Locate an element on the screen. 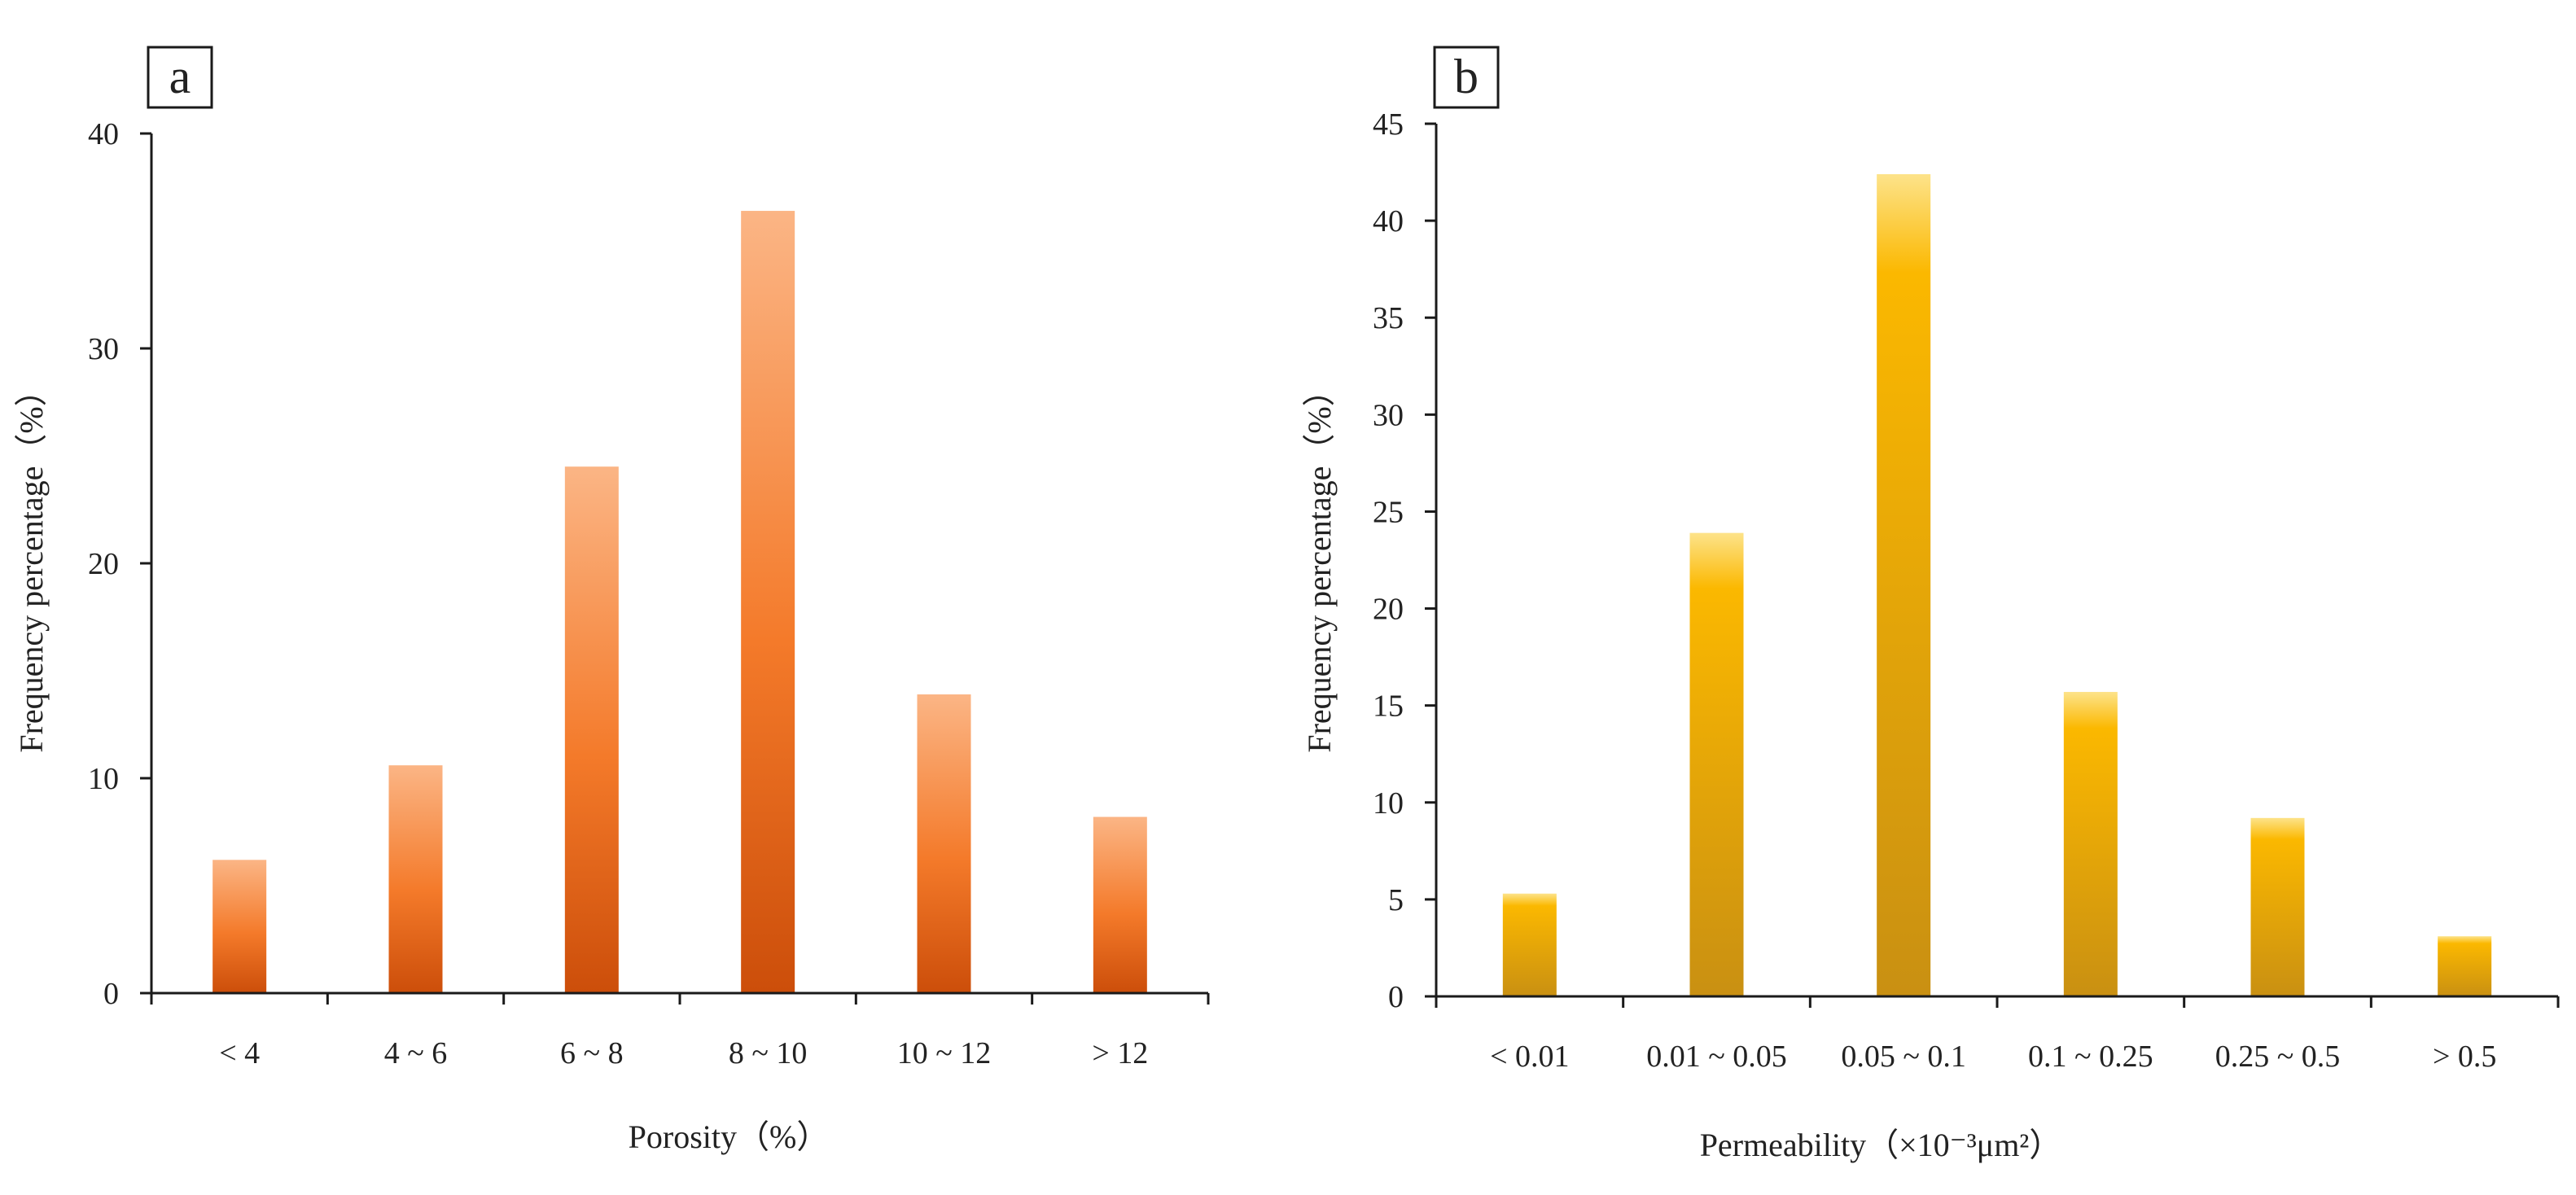 This screenshot has height=1195, width=2576. x-tick-label: 0.25 ~ 0.5 is located at coordinates (2278, 1057).